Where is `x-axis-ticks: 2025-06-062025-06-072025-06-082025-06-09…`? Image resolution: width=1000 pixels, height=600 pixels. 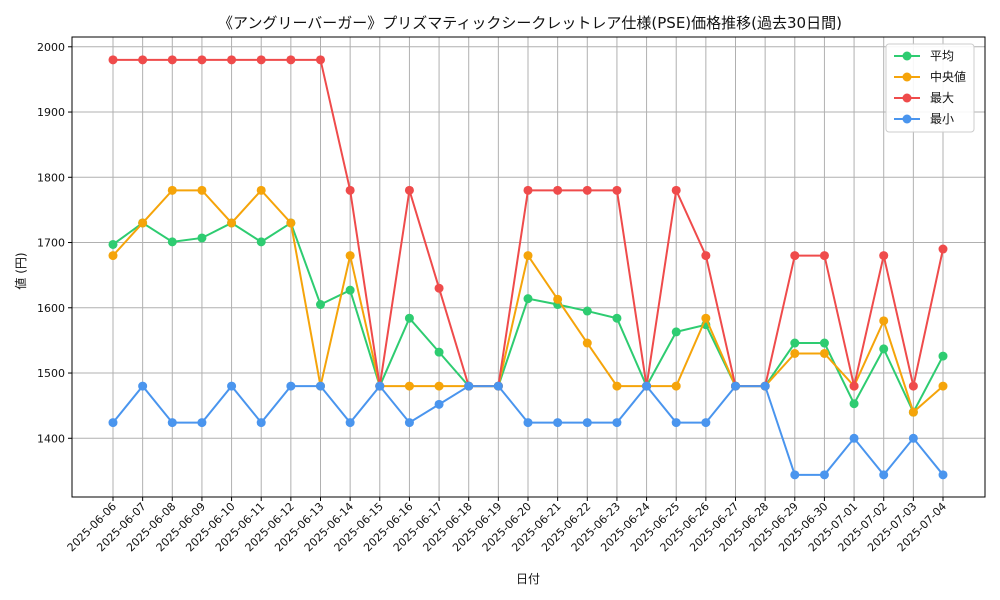 x-axis-ticks: 2025-06-062025-06-072025-06-082025-06-09… is located at coordinates (507, 525).